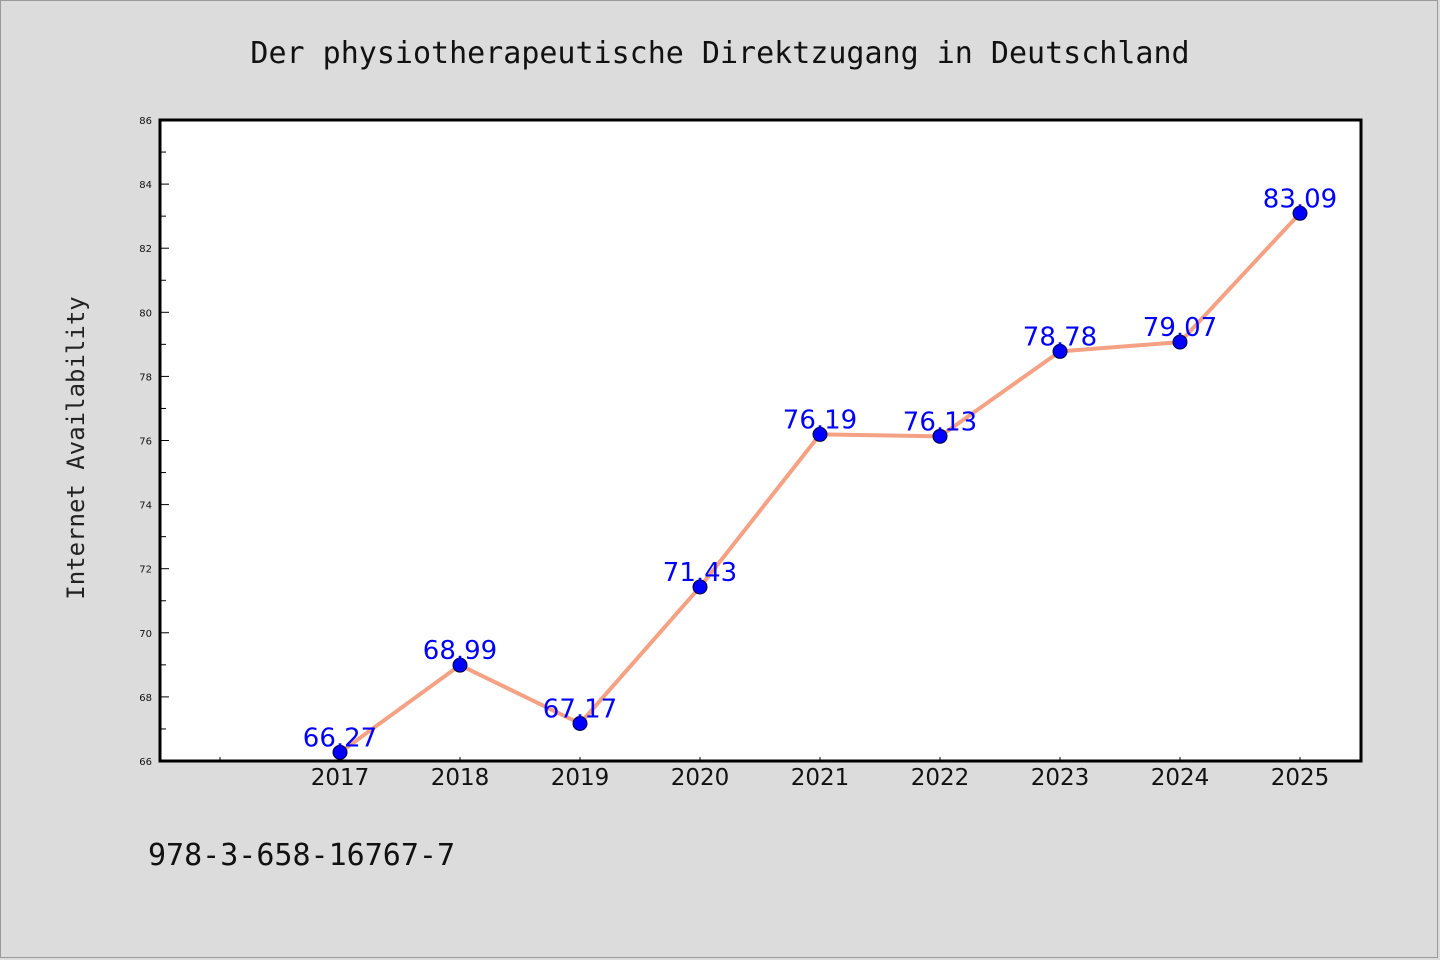 The image size is (1440, 960). I want to click on y-axis-label: Internet Availability, so click(76, 447).